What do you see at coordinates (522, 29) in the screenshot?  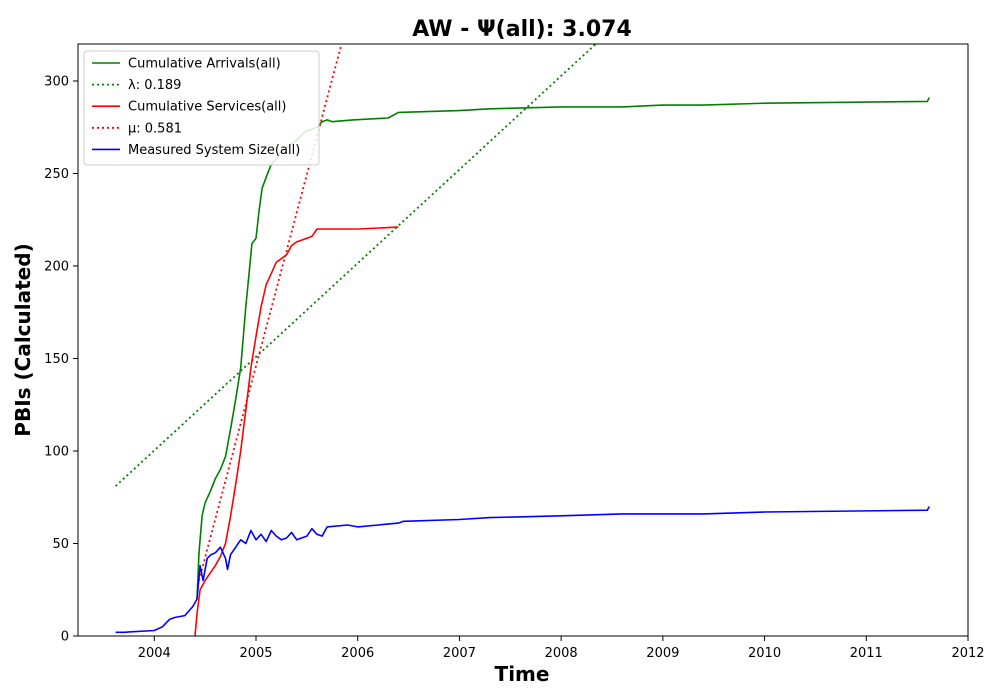 I see `chart-title: AW - Ψ(all): 3.074` at bounding box center [522, 29].